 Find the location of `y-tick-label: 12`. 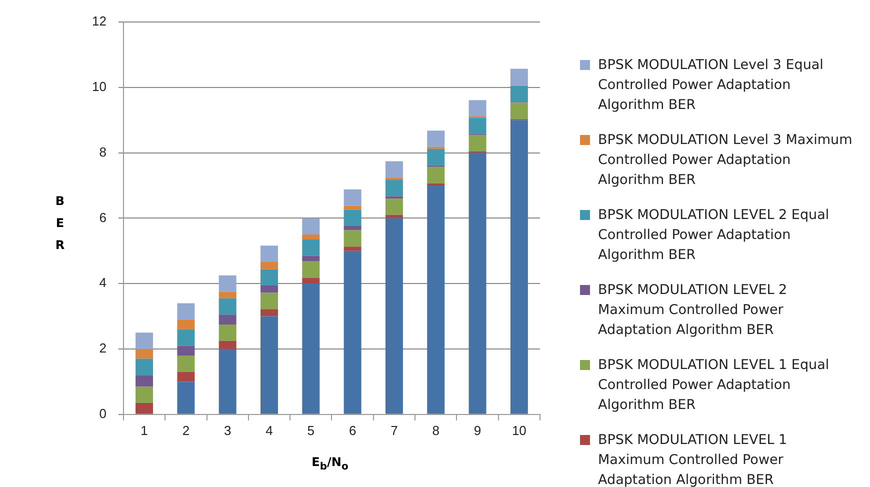

y-tick-label: 12 is located at coordinates (99, 21).